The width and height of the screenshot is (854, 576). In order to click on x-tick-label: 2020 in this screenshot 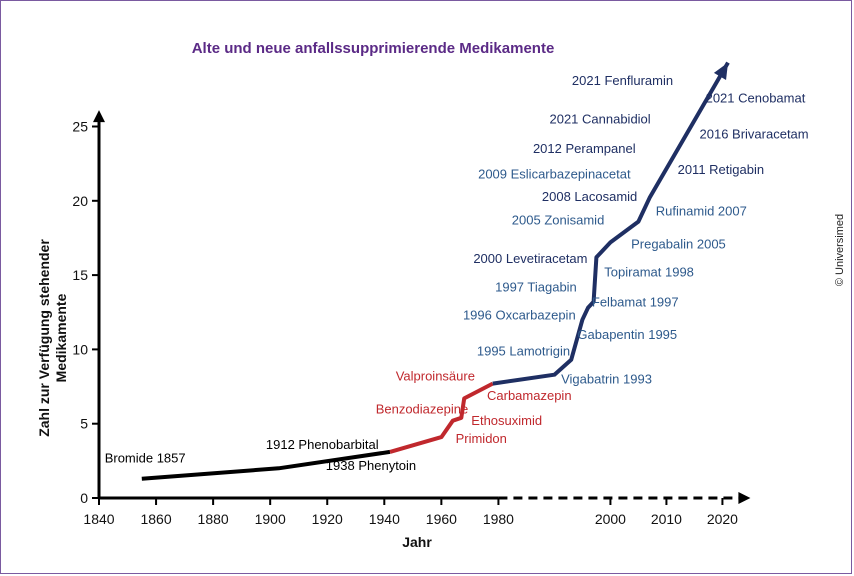, I will do `click(722, 519)`.